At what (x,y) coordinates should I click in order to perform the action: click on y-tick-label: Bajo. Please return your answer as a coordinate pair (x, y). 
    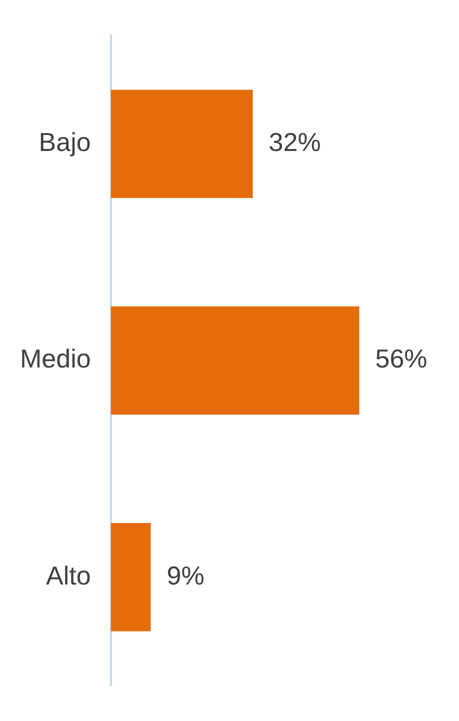
    Looking at the image, I should click on (64, 142).